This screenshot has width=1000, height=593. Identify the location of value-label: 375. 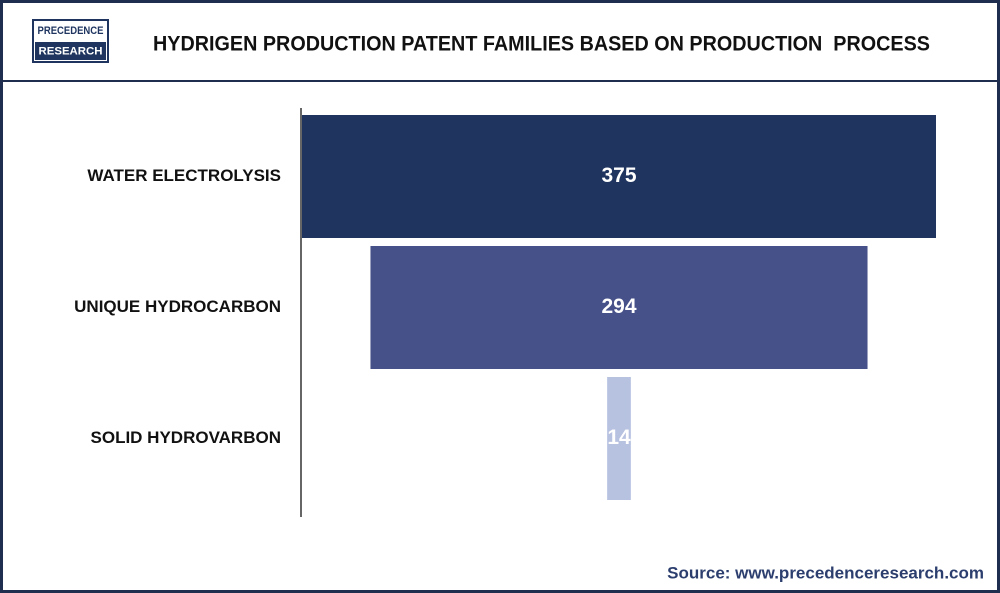
(618, 175).